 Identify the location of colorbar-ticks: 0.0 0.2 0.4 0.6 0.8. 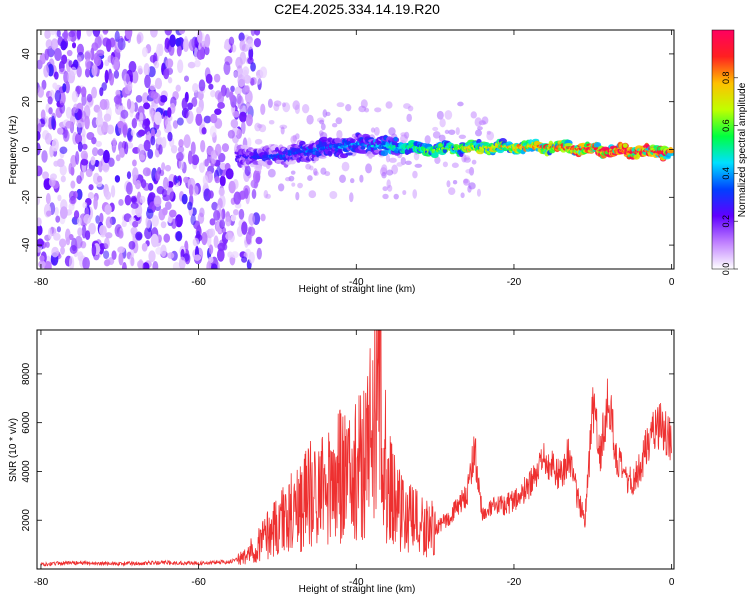
(729, 173).